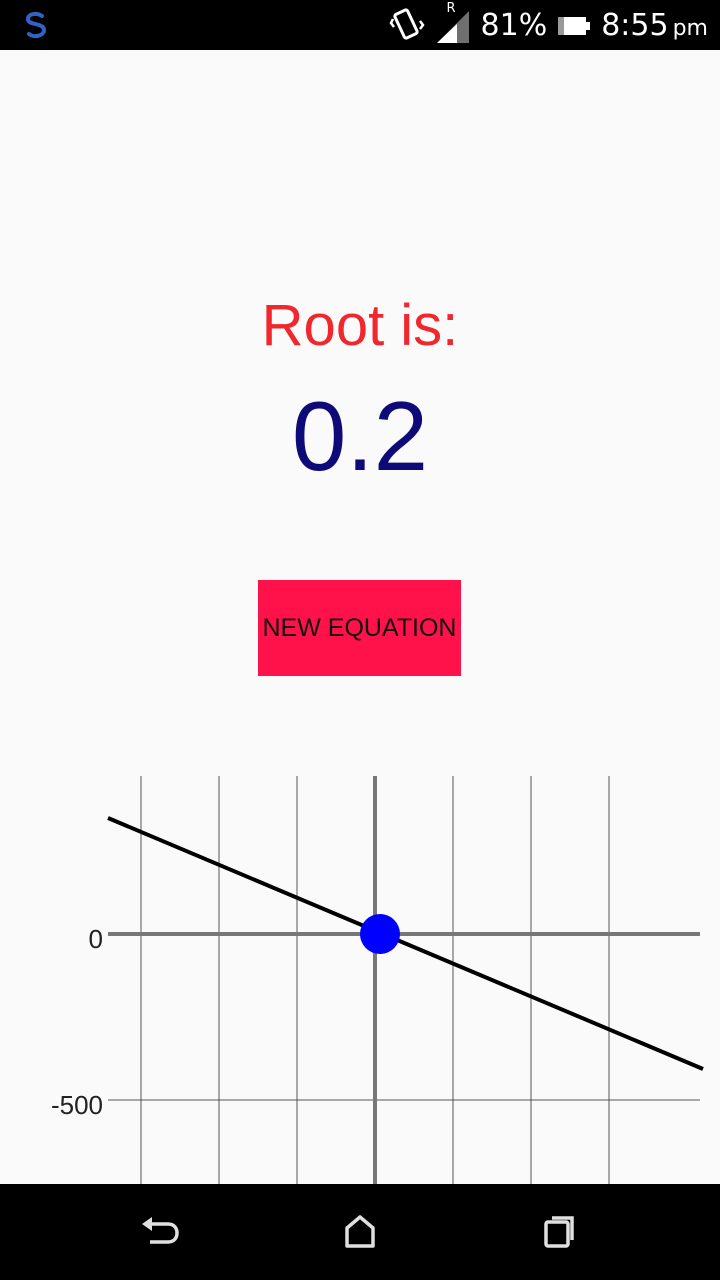 Image resolution: width=720 pixels, height=1280 pixels. Describe the element at coordinates (359, 628) in the screenshot. I see `new-equation-button: NEW EQUATION` at that location.